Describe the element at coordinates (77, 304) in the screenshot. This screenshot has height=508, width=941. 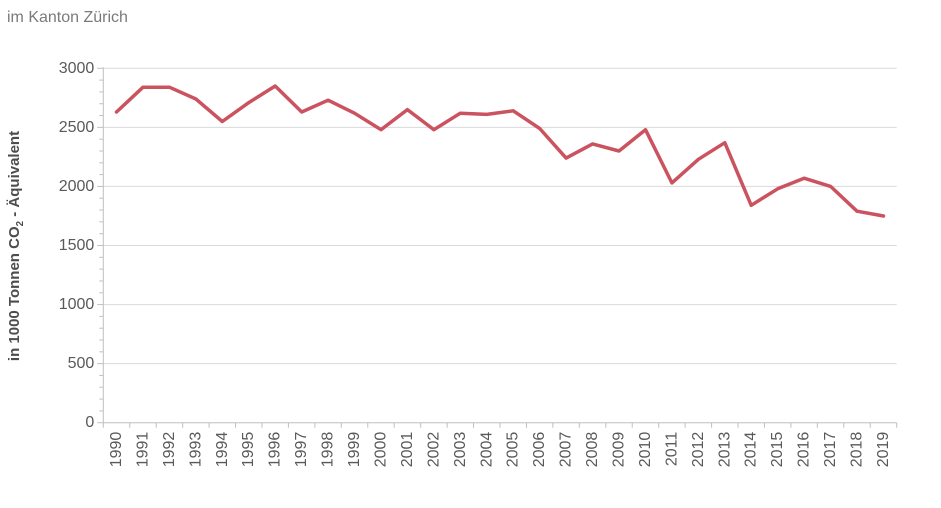
I see `y-tick-label: 1000` at that location.